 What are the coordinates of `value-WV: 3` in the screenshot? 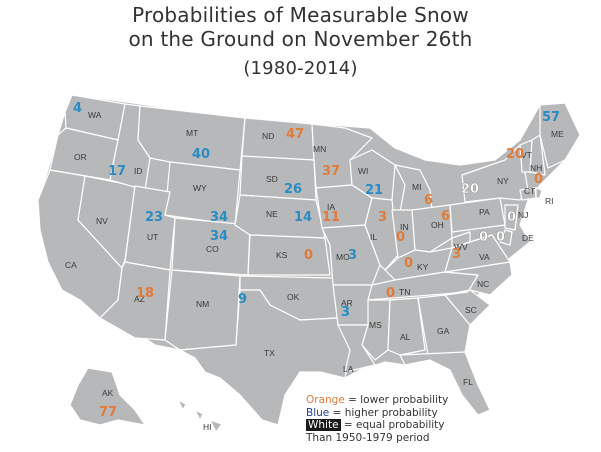 It's located at (456, 254).